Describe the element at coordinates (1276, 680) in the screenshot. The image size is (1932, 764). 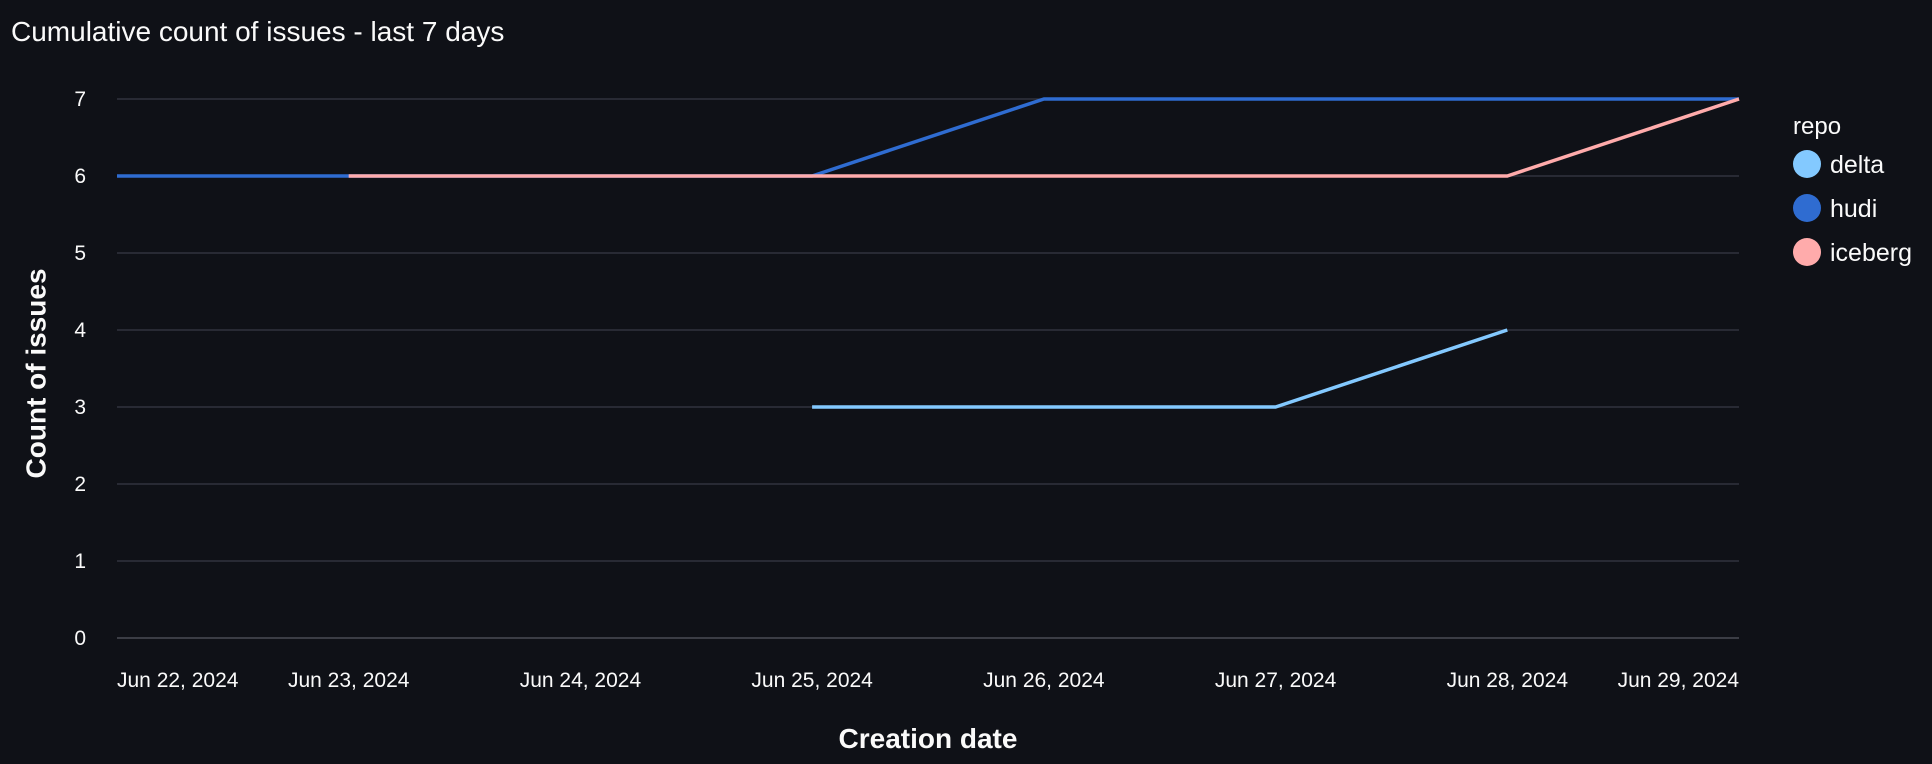
I see `x-tick-label: Jun 27, 2024` at that location.